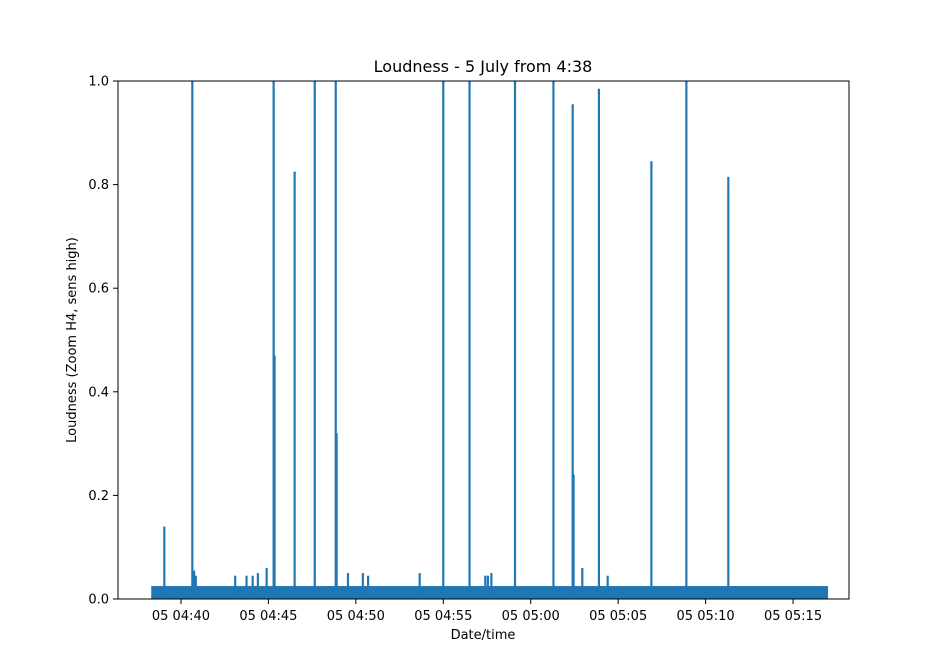  What do you see at coordinates (490, 592) in the screenshot?
I see `baseline-band` at bounding box center [490, 592].